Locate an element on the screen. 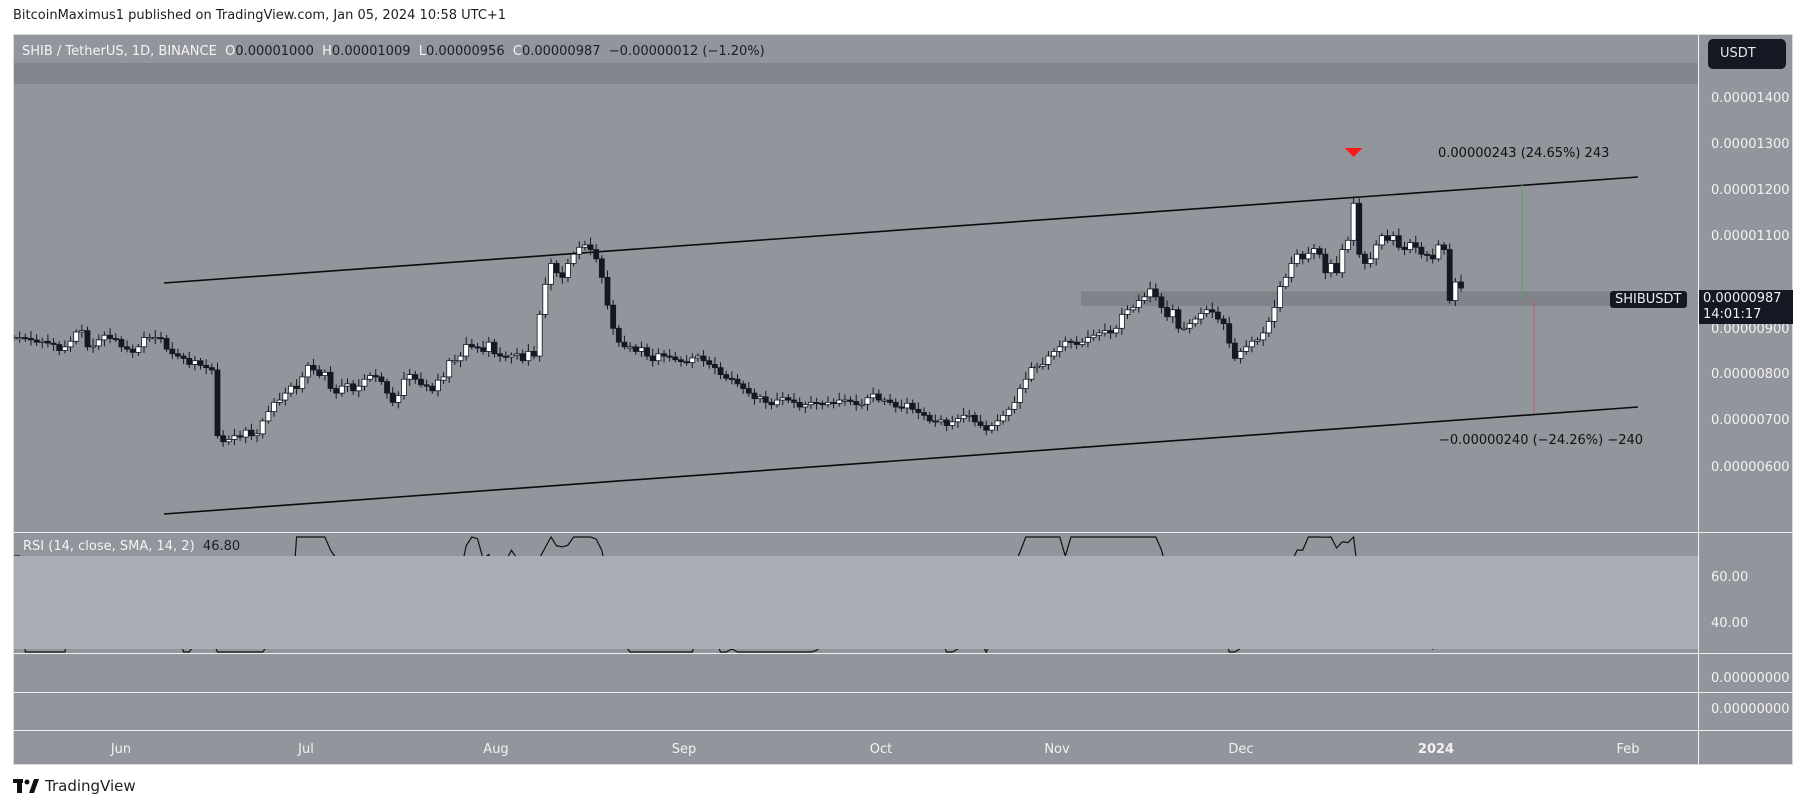 The height and width of the screenshot is (809, 1807). last-price-label: 0.00000987 14:01:17 is located at coordinates (1746, 307).